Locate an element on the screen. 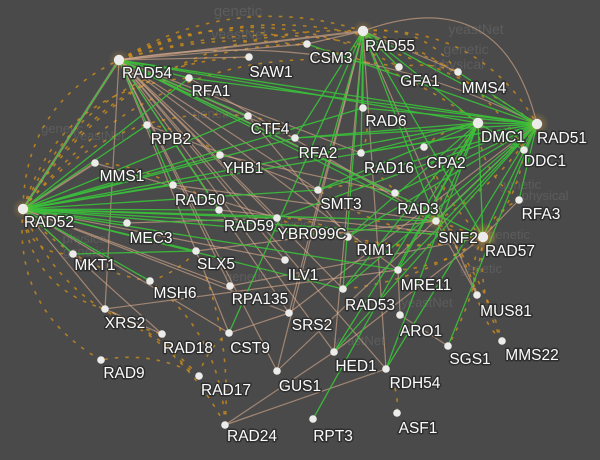  node-RDH54 is located at coordinates (386, 369).